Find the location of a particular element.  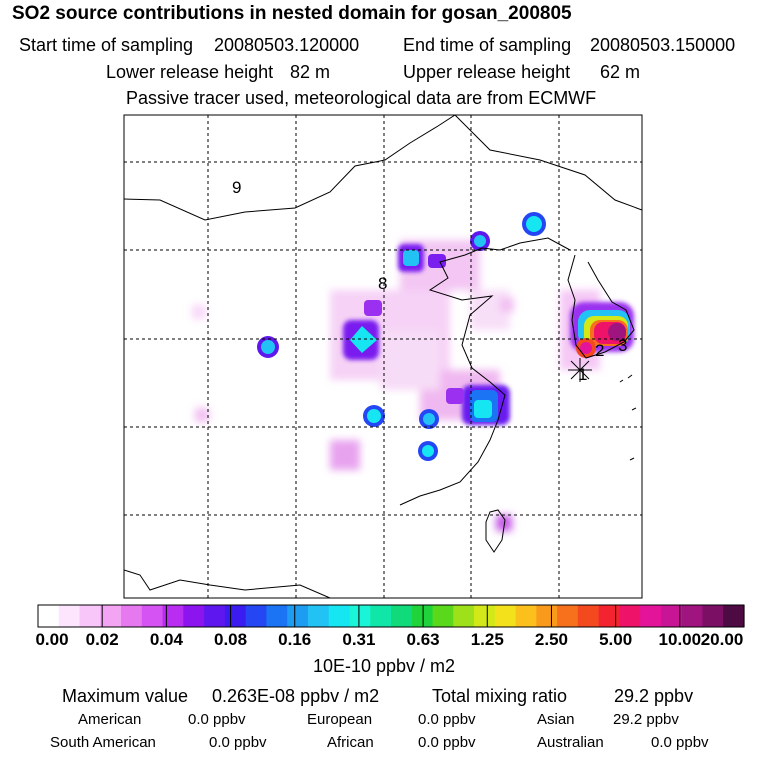

start-time-label: Start time of sampling is located at coordinates (106, 45).